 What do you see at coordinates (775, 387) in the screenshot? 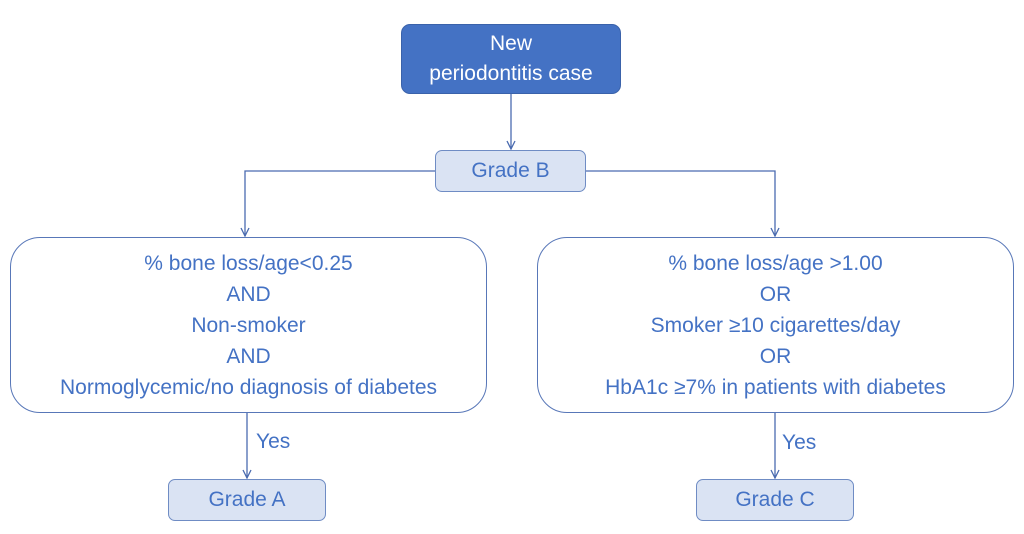
I see `right-criteria-line-5: HbA1c ≥7% in patients with diabetes` at bounding box center [775, 387].